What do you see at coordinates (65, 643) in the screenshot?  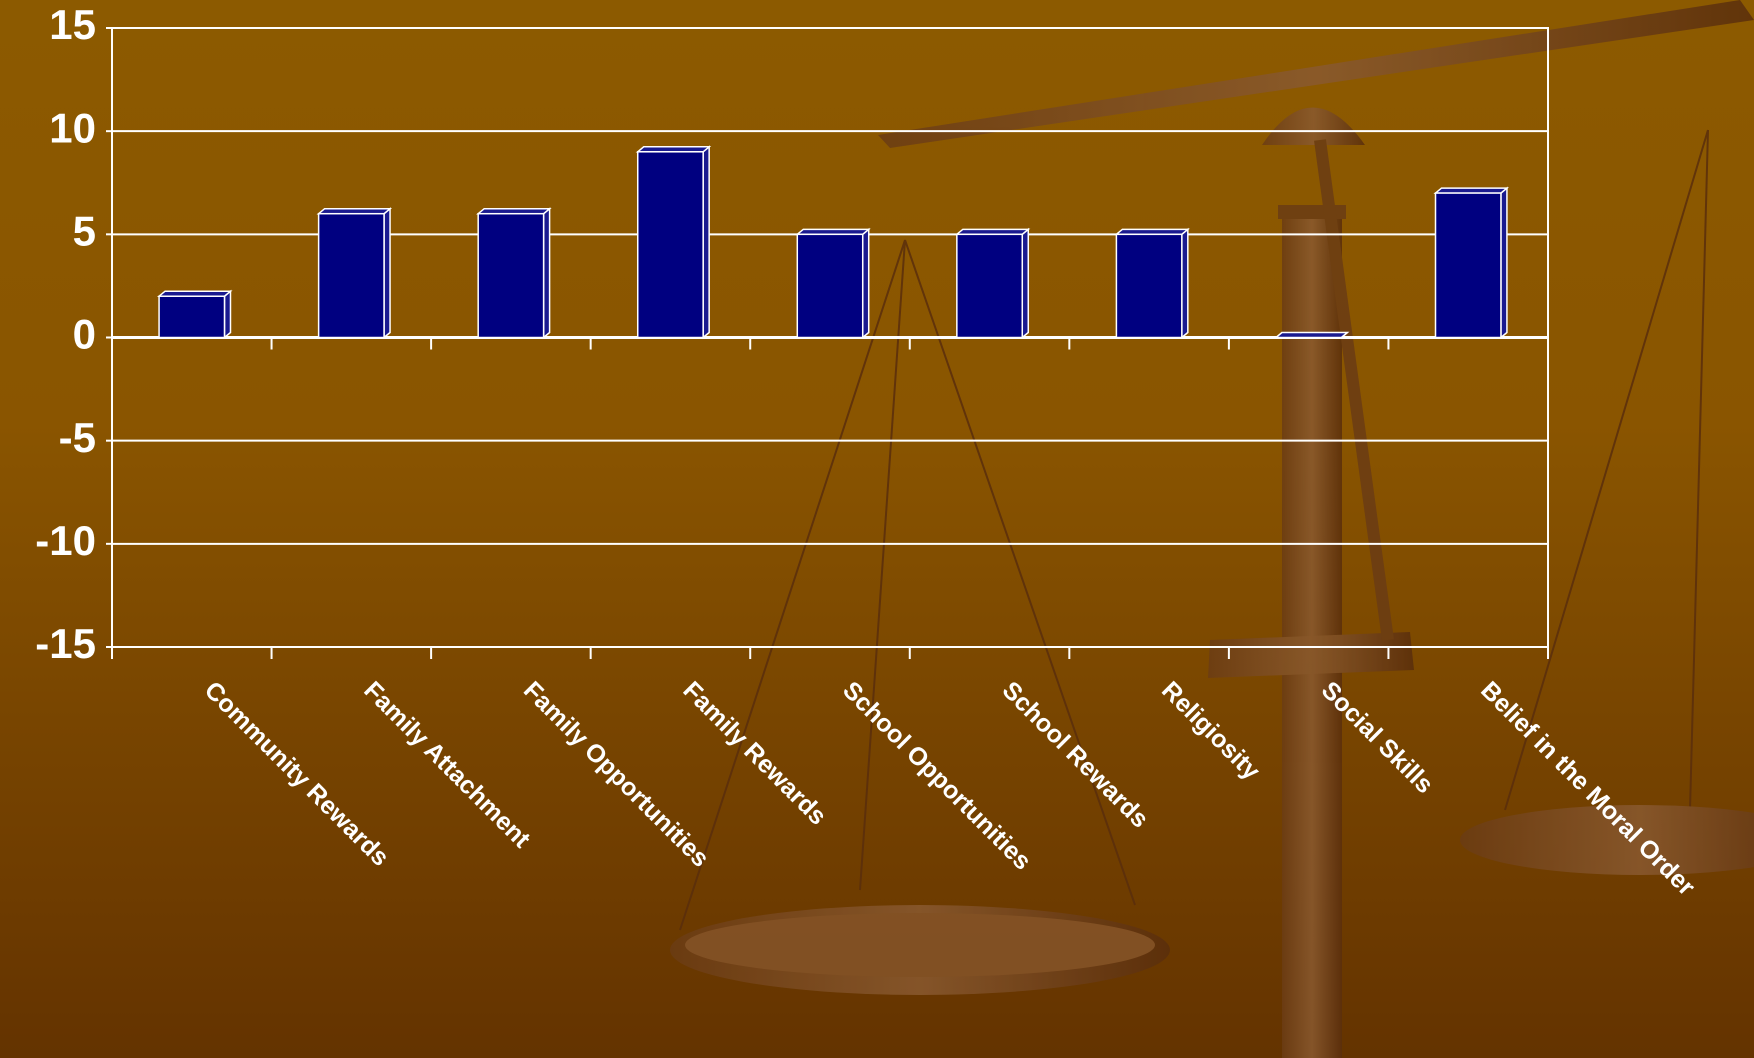 I see `y-tick-label: -15` at bounding box center [65, 643].